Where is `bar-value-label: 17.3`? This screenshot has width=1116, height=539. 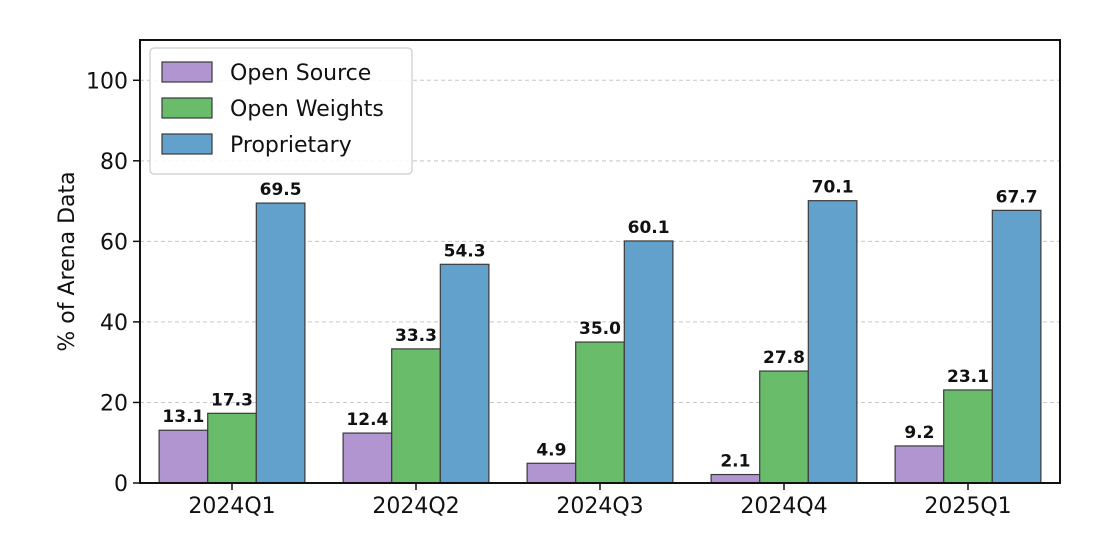
bar-value-label: 17.3 is located at coordinates (232, 400).